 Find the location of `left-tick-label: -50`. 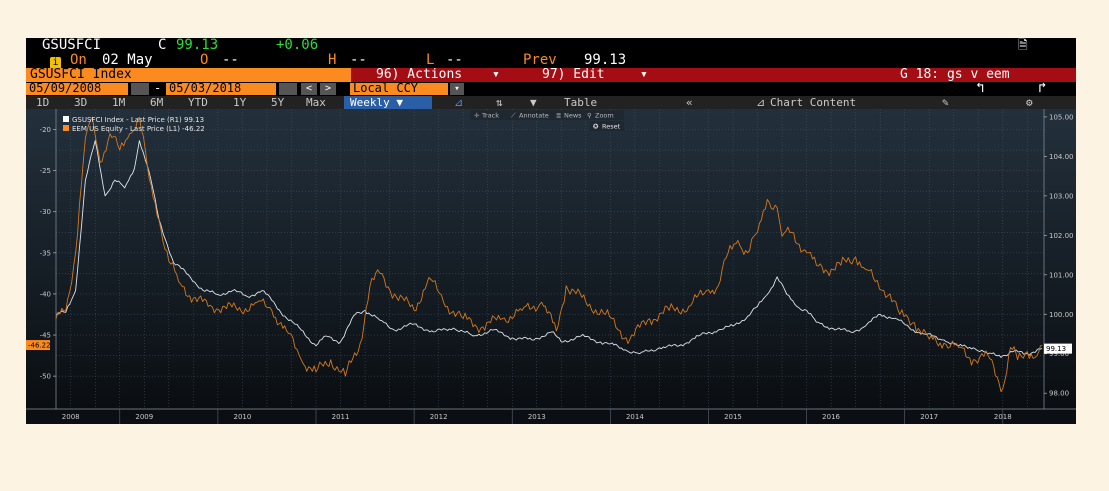

left-tick-label: -50 is located at coordinates (45, 377).